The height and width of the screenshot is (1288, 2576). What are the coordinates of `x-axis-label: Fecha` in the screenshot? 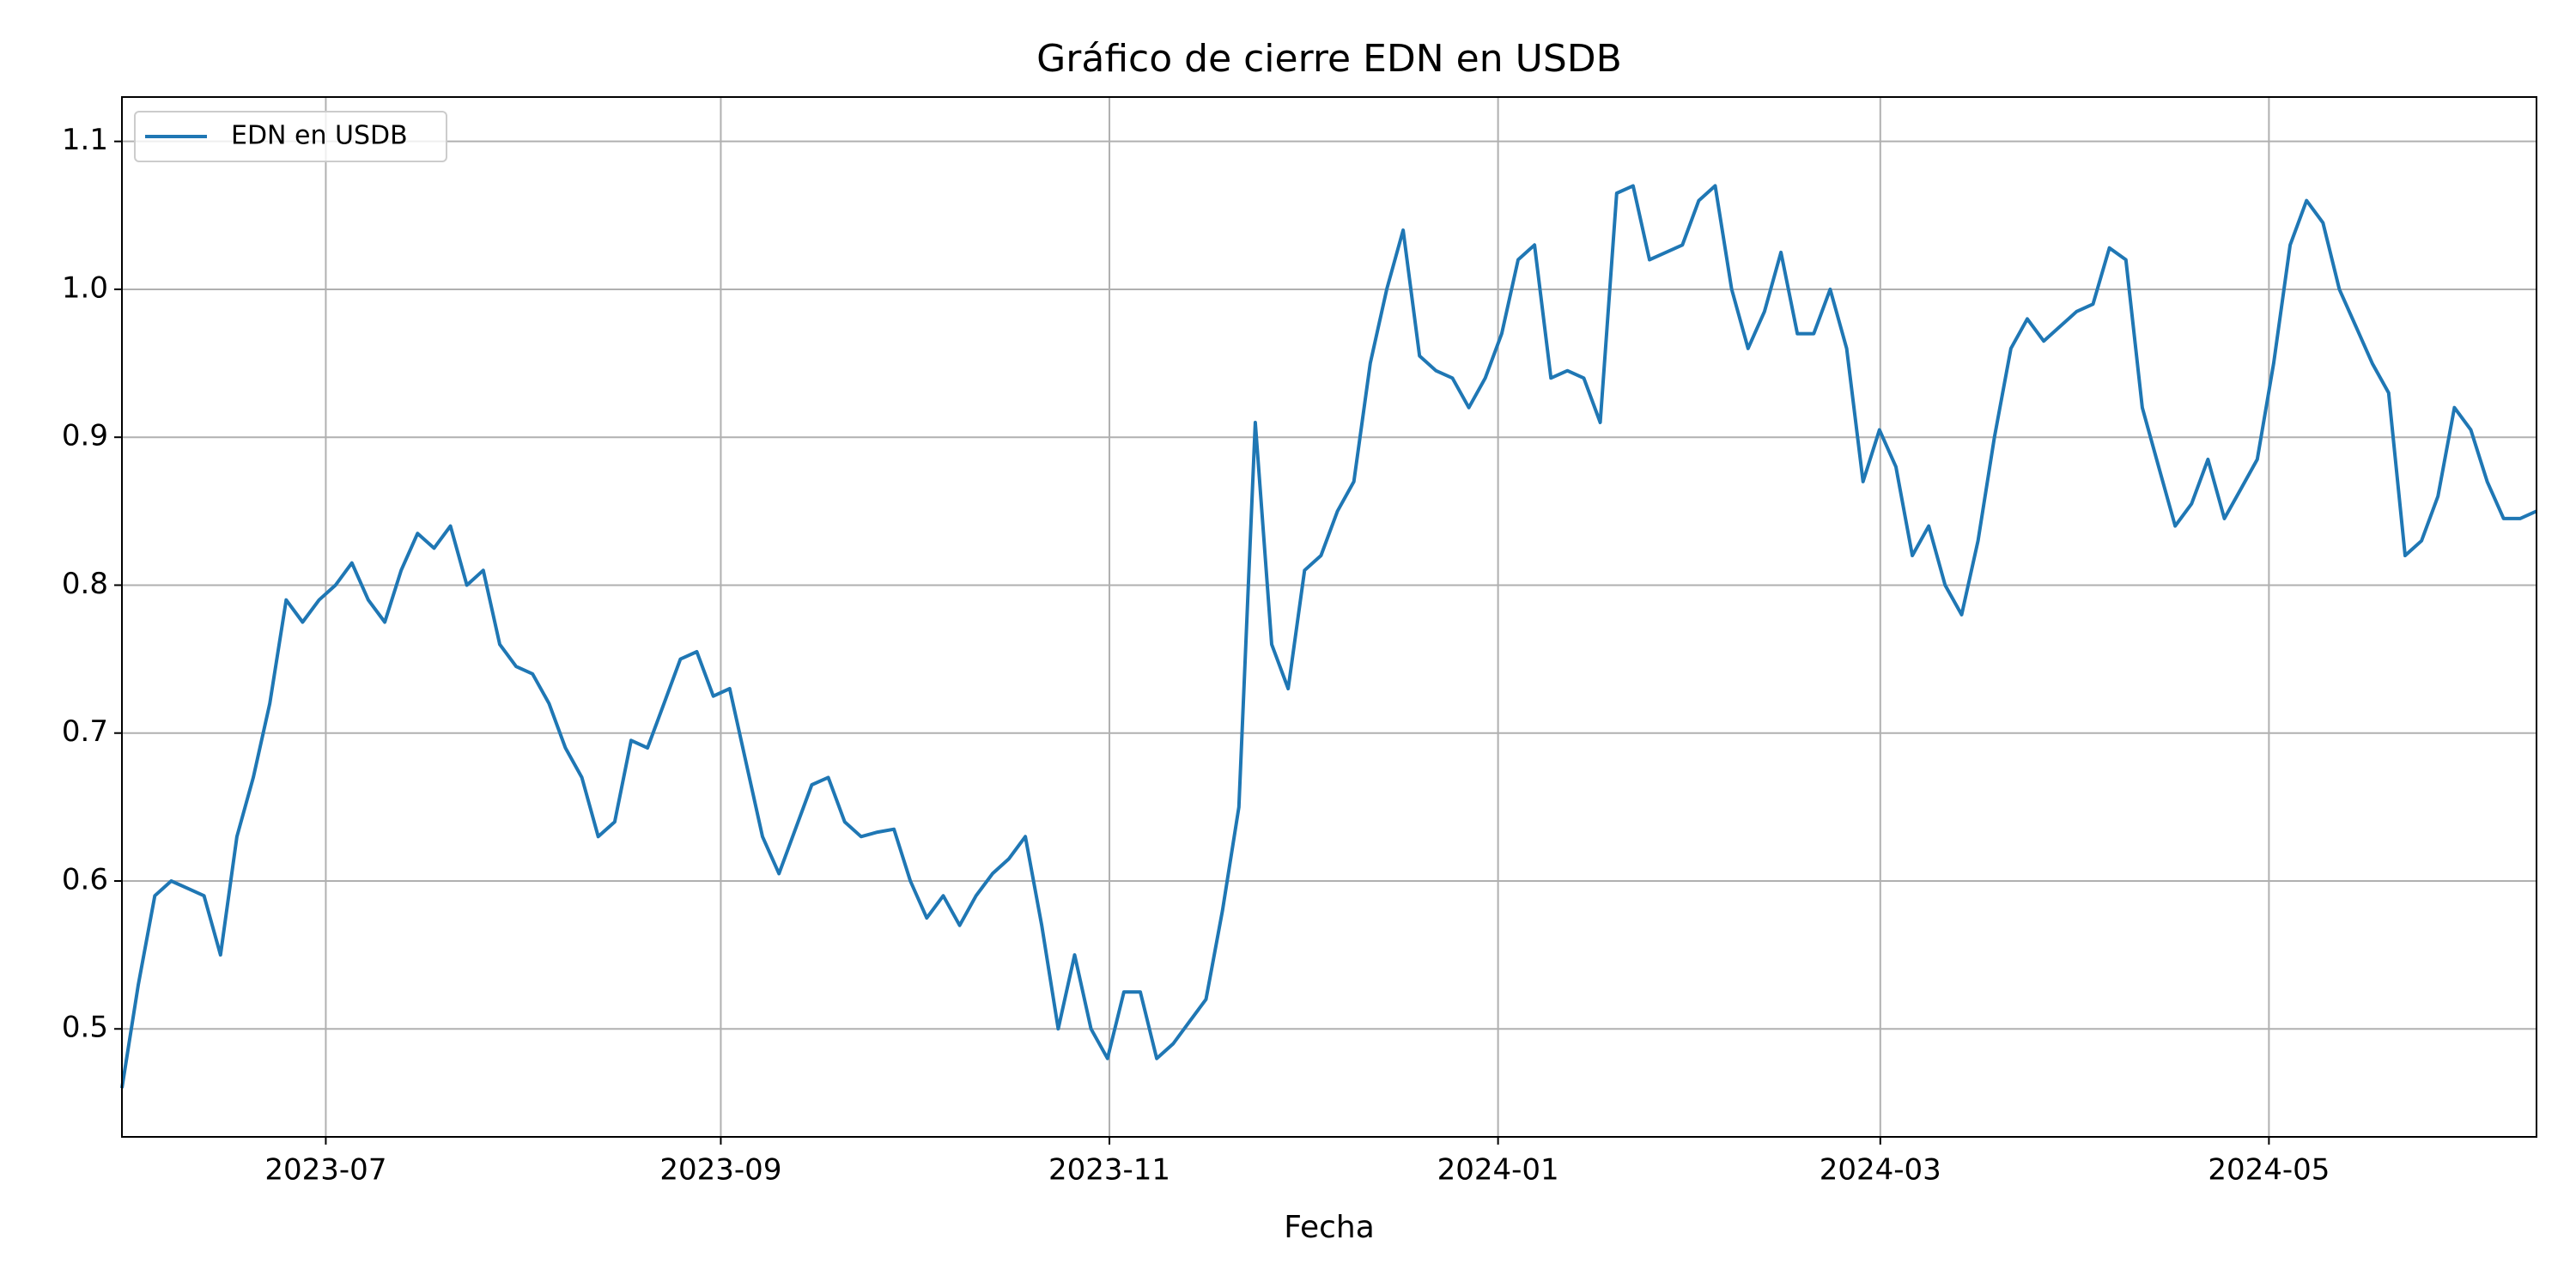 It's located at (1330, 1228).